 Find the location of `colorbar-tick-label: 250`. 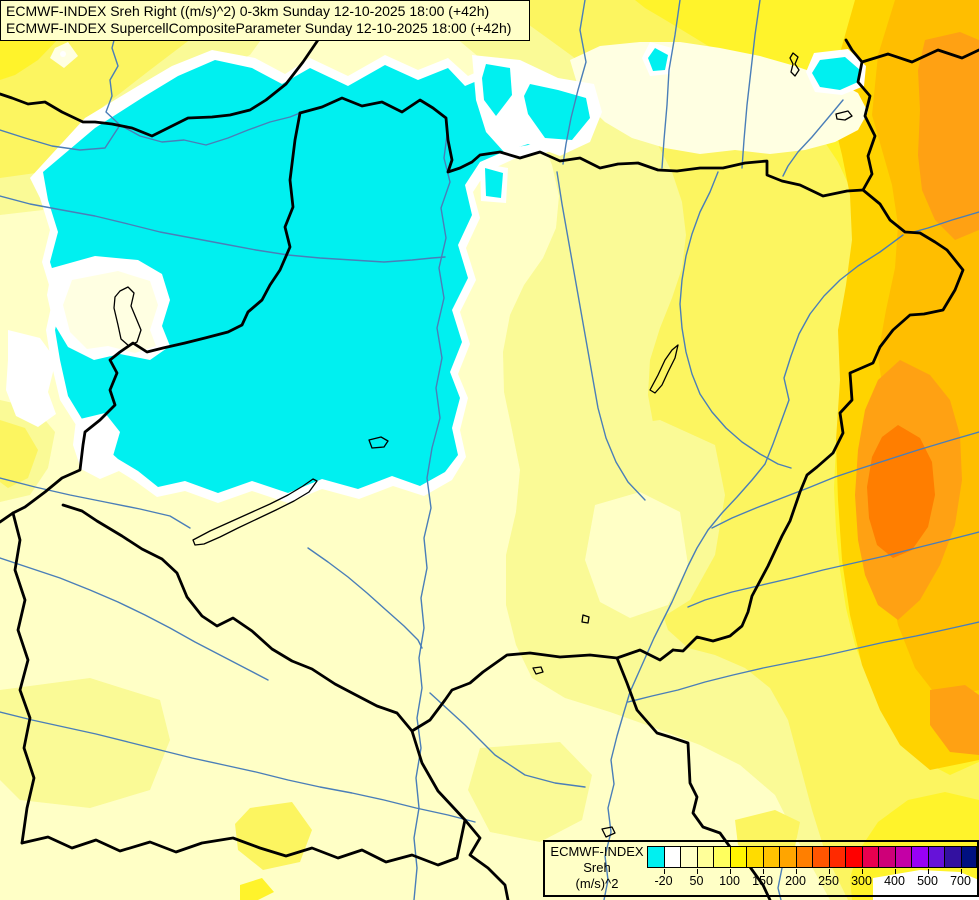

colorbar-tick-label: 250 is located at coordinates (828, 881).